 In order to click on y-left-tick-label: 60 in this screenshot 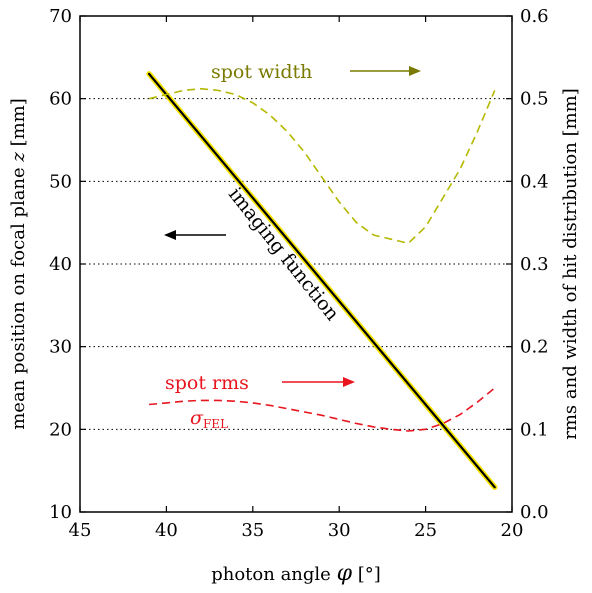, I will do `click(60, 99)`.